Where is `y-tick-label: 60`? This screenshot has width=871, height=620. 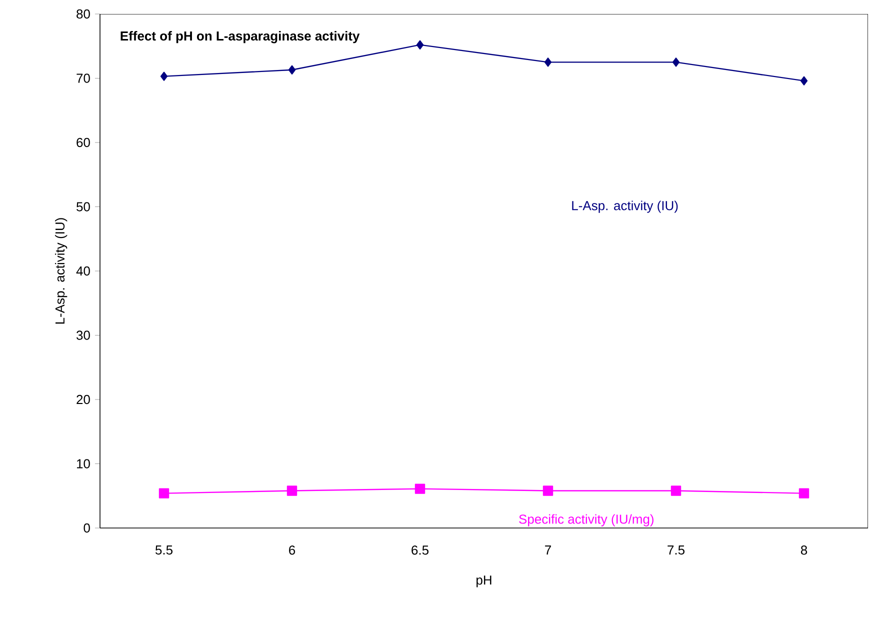
y-tick-label: 60 is located at coordinates (83, 143).